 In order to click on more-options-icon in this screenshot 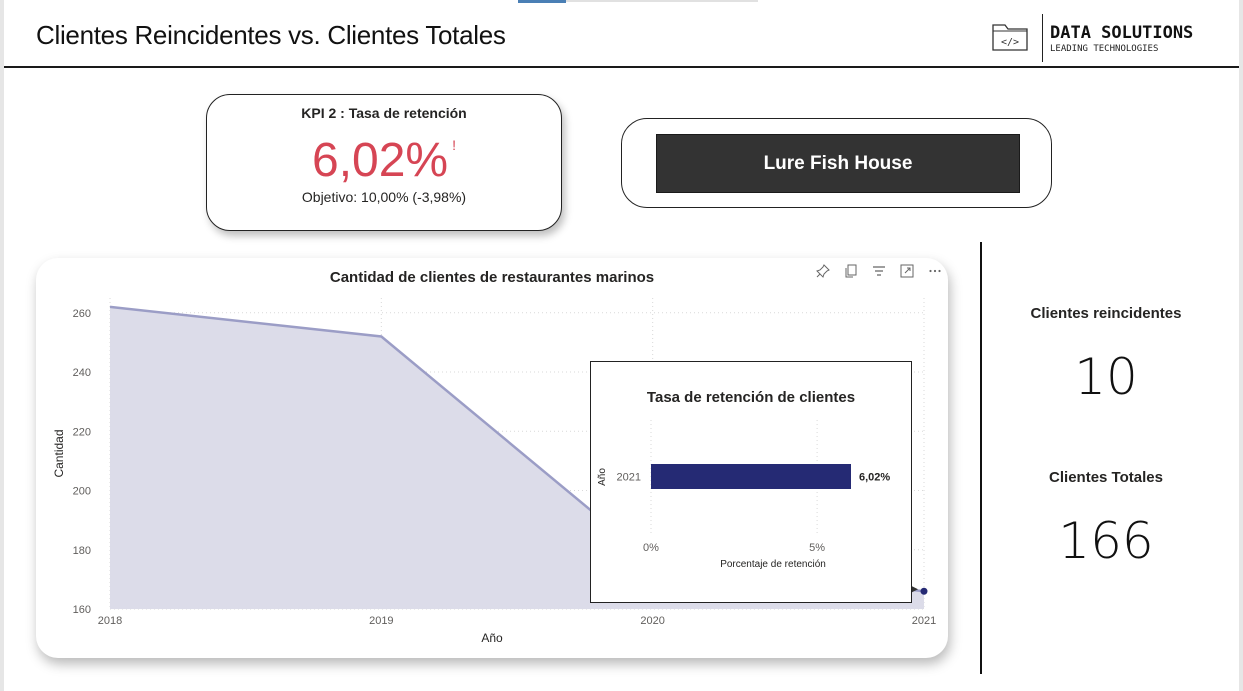, I will do `click(935, 271)`.